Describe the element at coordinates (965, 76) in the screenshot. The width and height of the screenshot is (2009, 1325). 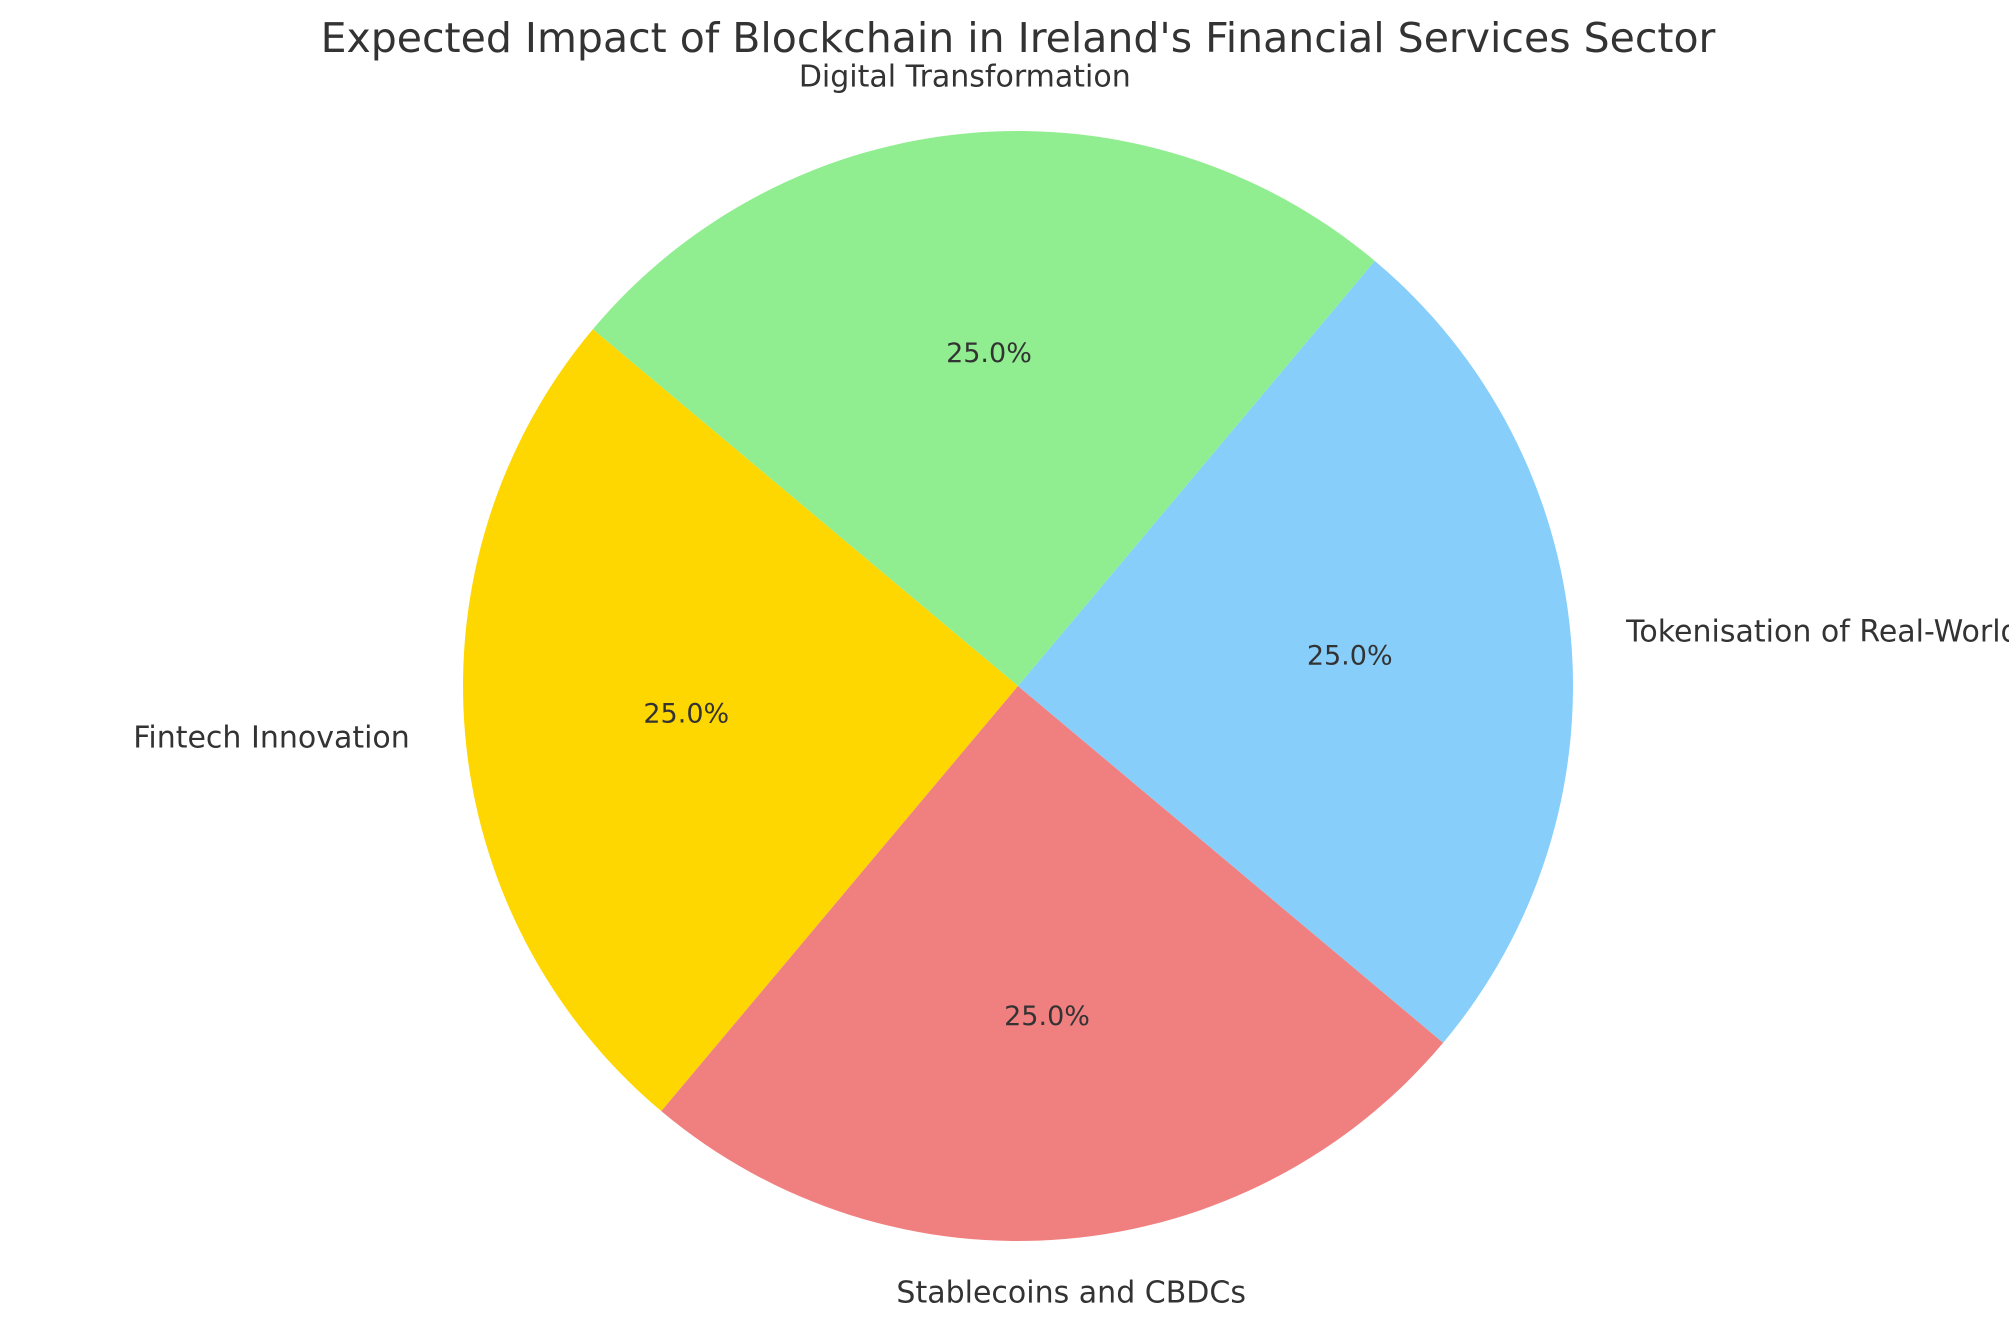
I see `slice-label-digital-transformation: Digital Transformation` at that location.